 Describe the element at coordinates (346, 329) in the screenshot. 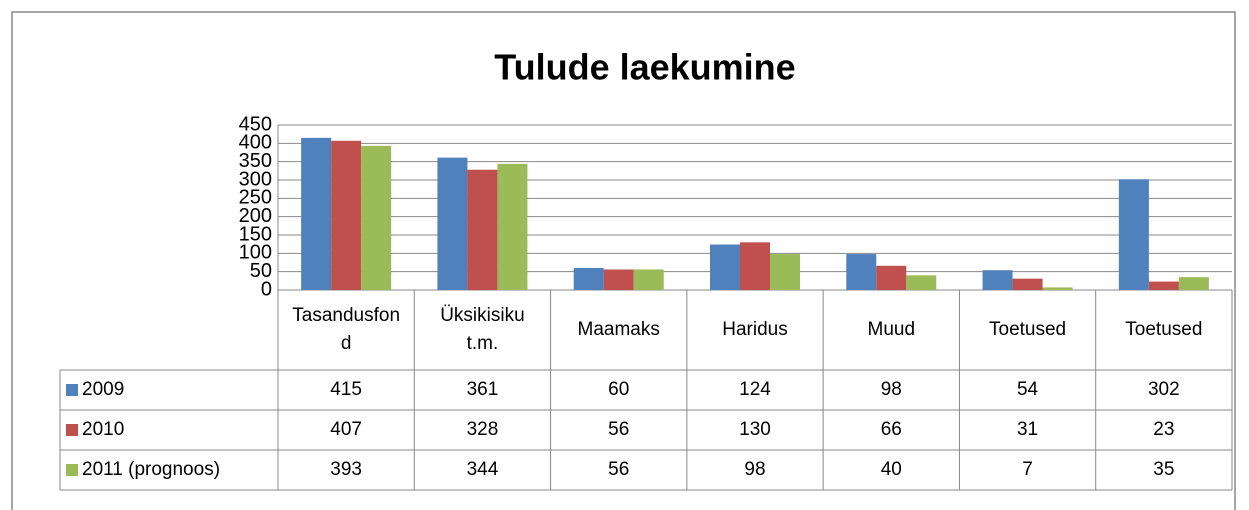

I see `category-label: Tasandusfond` at that location.